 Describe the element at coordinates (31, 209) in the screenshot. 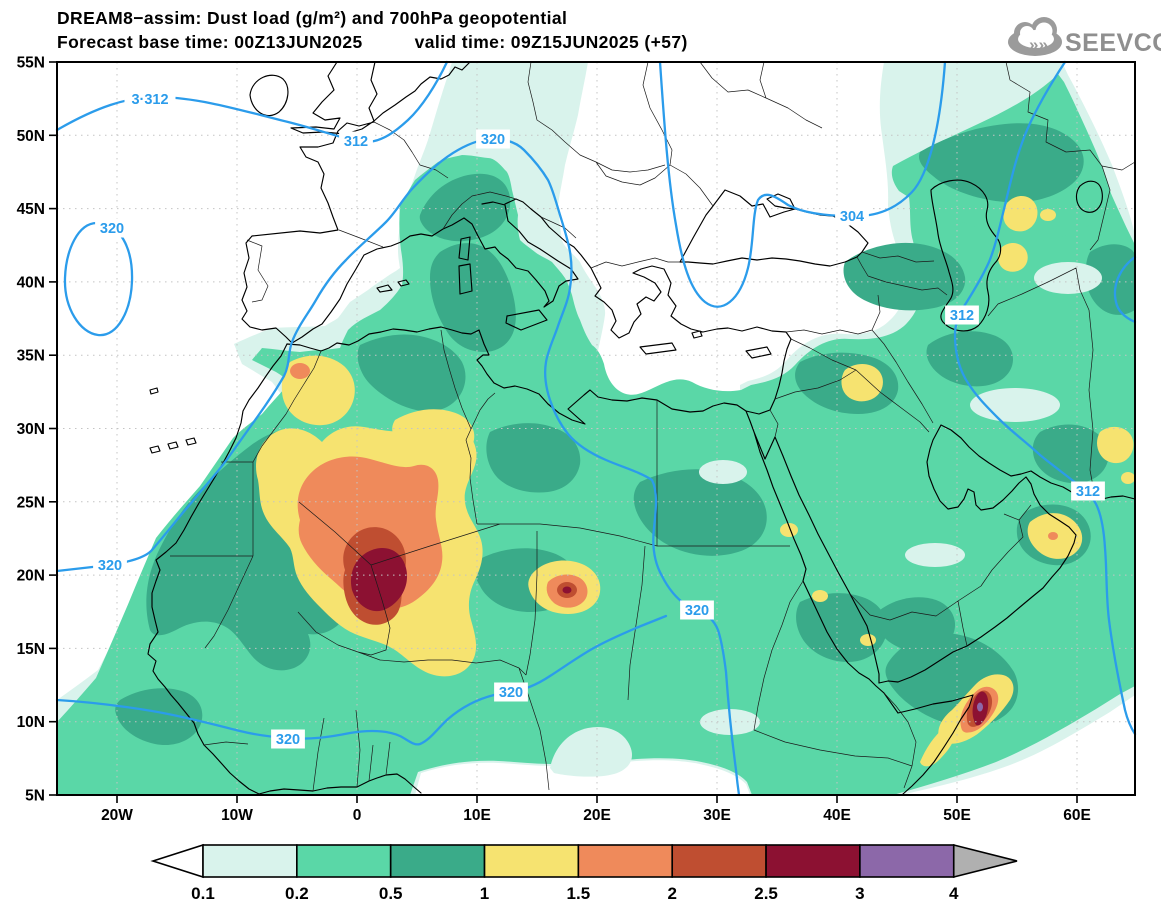

I see `lat-tick-label: 45N` at that location.